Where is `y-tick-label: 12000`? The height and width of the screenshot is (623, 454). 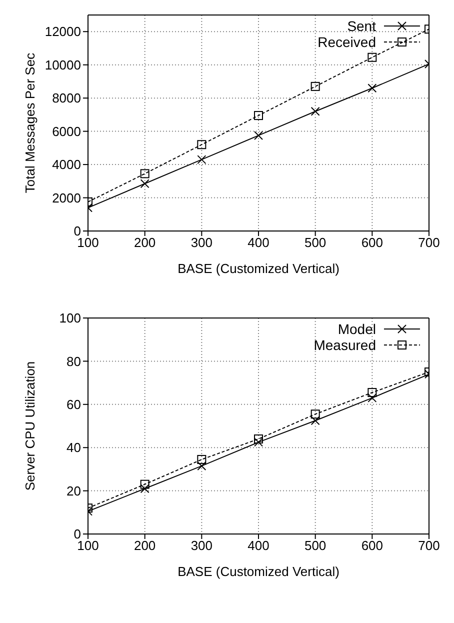
y-tick-label: 12000 is located at coordinates (62, 32).